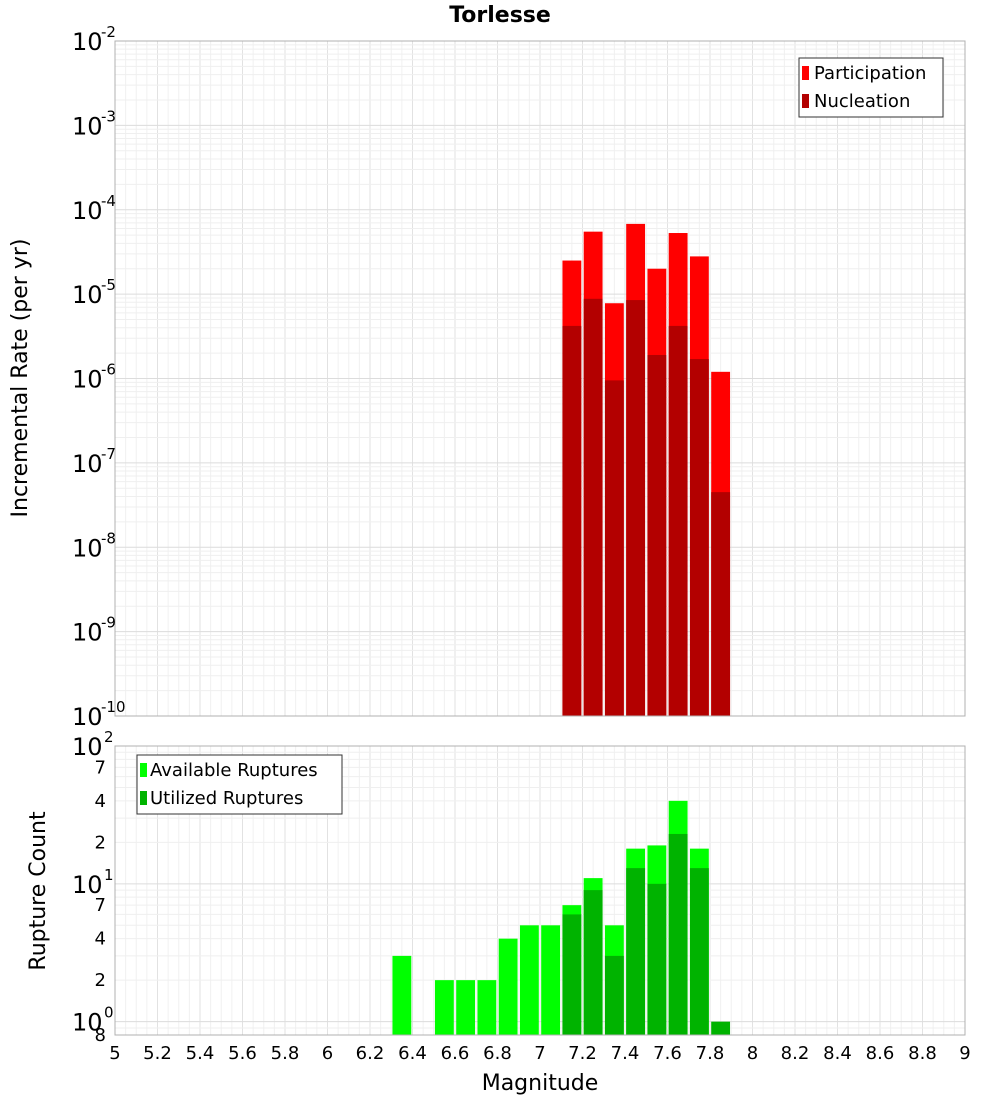 The height and width of the screenshot is (1100, 1000). Describe the element at coordinates (964, 1053) in the screenshot. I see `x-tick-label: 9` at that location.